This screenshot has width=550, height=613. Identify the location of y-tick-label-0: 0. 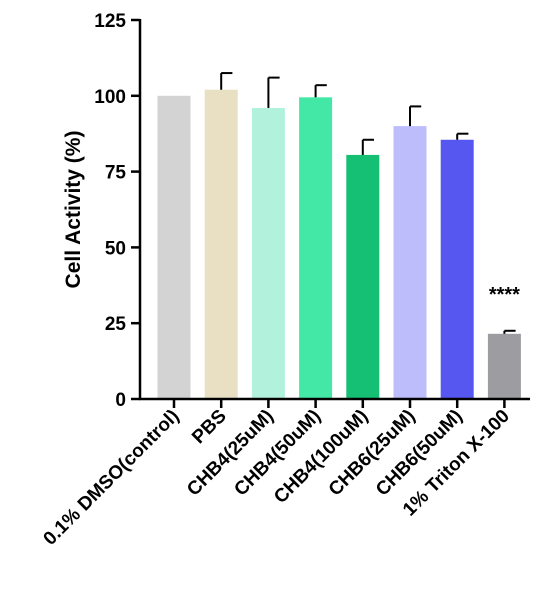
(120, 400).